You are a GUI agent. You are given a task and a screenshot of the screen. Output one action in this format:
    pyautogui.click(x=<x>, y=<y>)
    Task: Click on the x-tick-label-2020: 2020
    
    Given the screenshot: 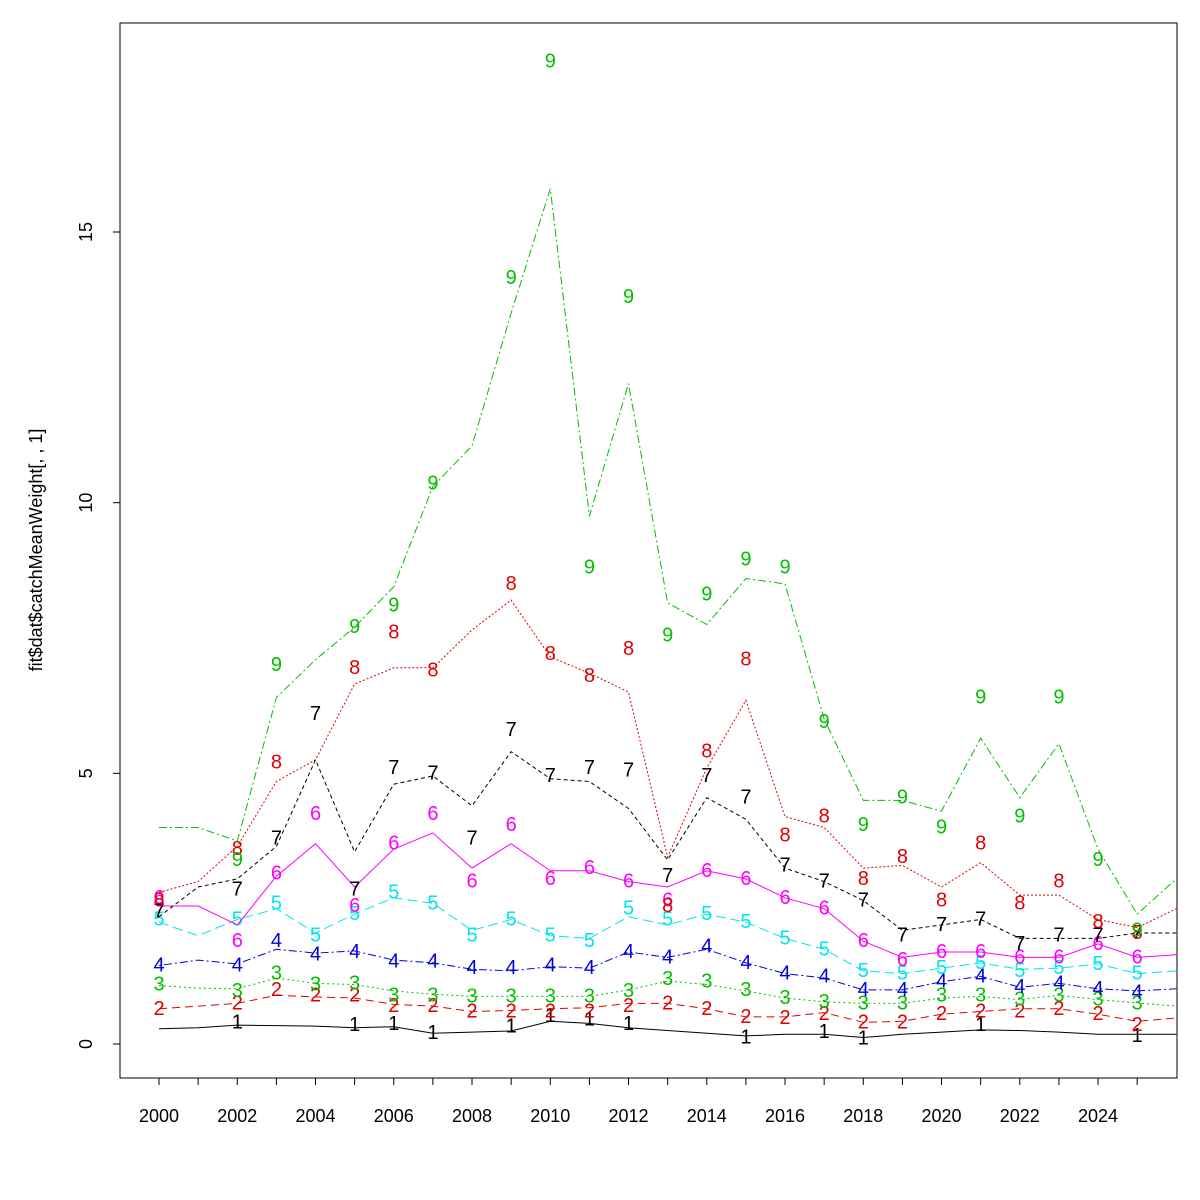 What is the action you would take?
    pyautogui.click(x=942, y=1116)
    